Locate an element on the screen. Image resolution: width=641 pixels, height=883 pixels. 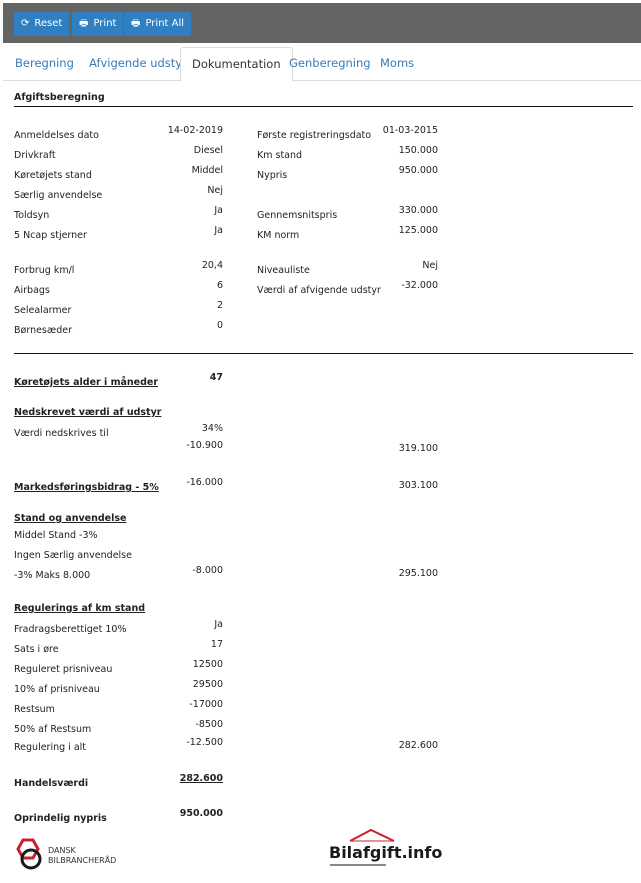
row-value-2: 01-03-2015 is located at coordinates (410, 130).